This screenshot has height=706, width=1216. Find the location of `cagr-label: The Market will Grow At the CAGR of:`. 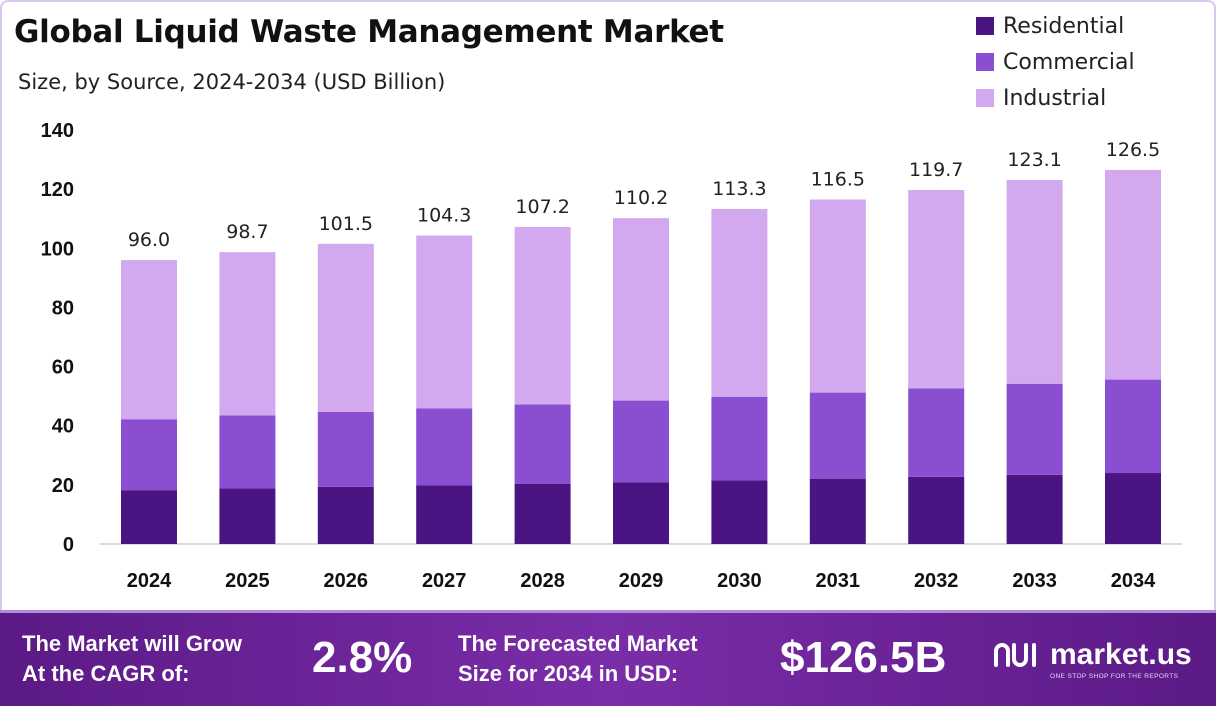

cagr-label: The Market will Grow At the CAGR of: is located at coordinates (132, 658).